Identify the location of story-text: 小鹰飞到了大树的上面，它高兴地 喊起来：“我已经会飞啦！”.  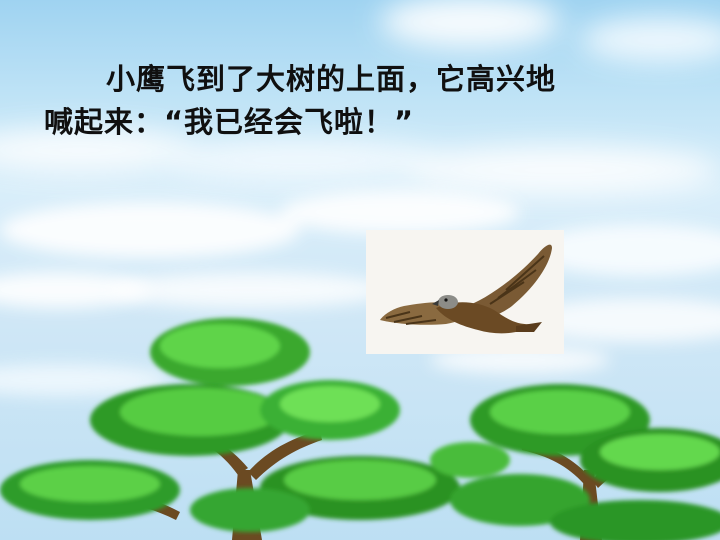
(364, 101).